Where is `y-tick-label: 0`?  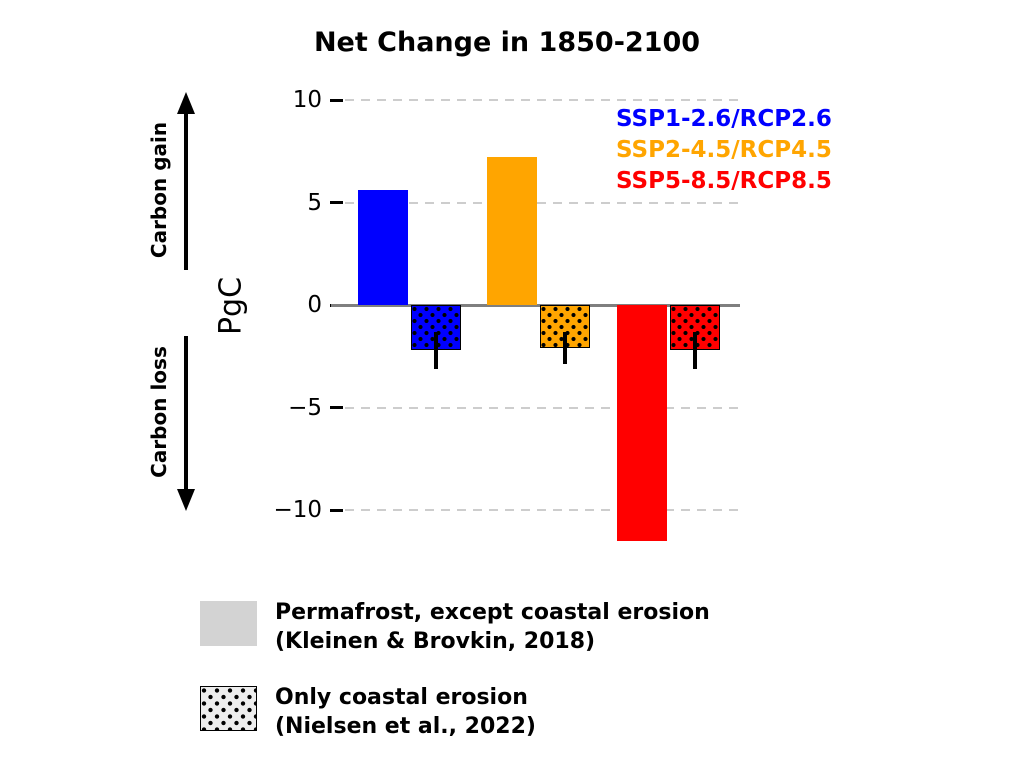
y-tick-label: 0 is located at coordinates (314, 305).